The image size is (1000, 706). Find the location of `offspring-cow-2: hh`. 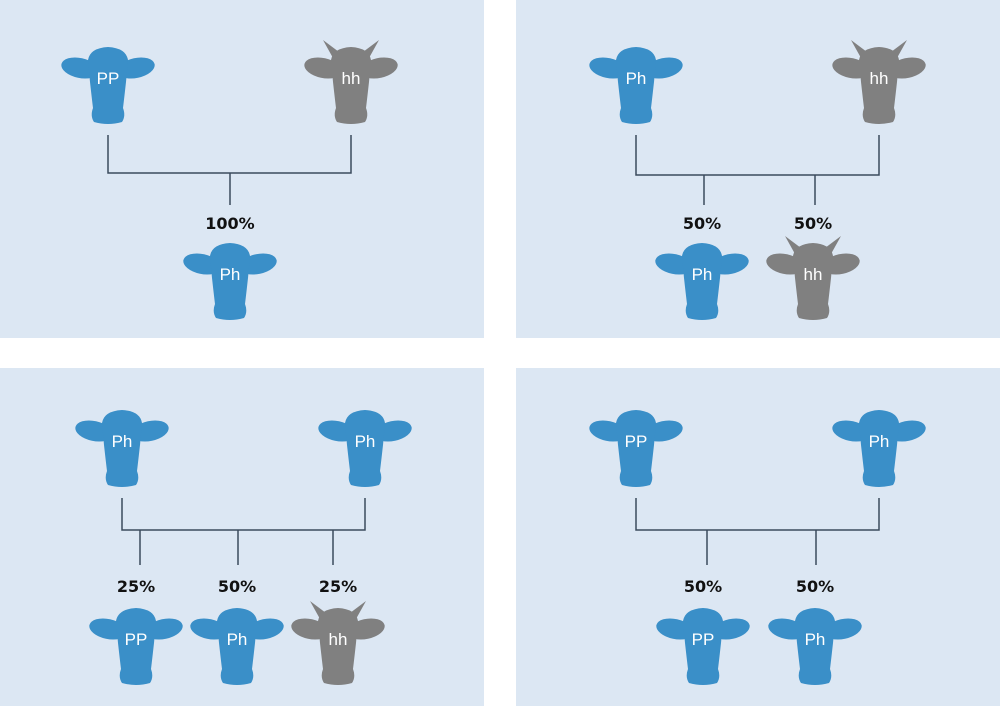

offspring-cow-2: hh is located at coordinates (813, 278).